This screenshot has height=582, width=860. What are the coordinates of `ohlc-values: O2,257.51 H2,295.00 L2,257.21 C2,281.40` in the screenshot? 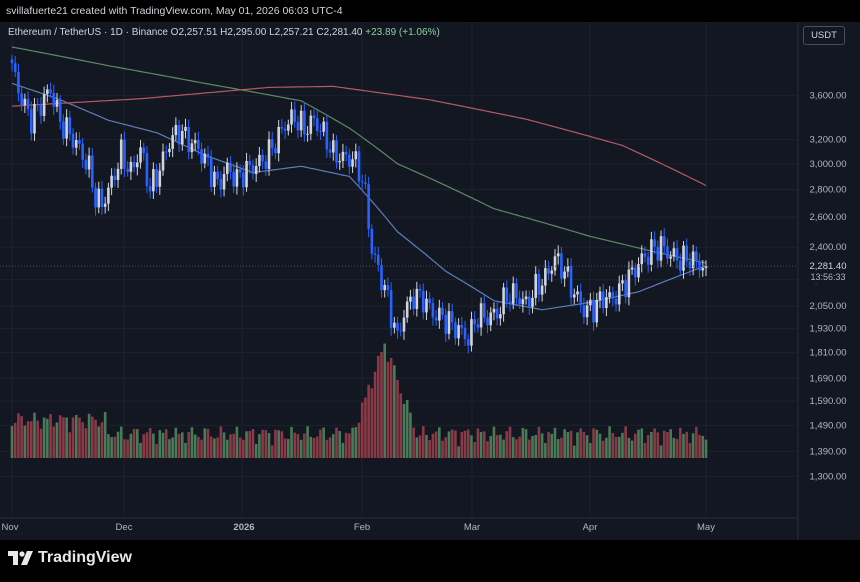 It's located at (266, 32).